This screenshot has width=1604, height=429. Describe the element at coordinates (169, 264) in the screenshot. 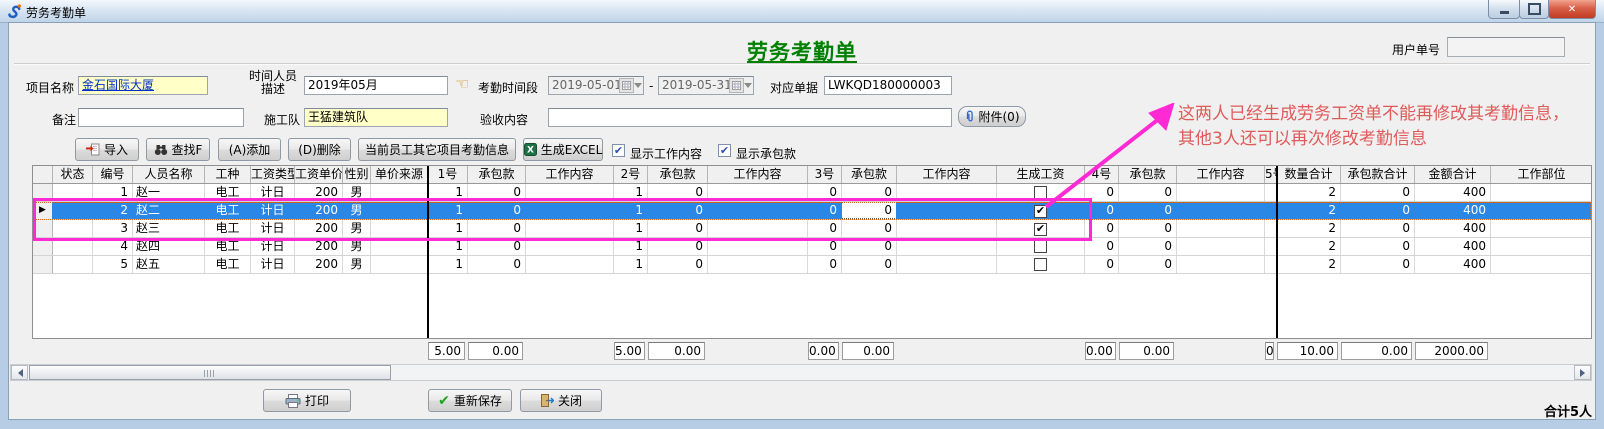

I see `cell: 赵五` at that location.